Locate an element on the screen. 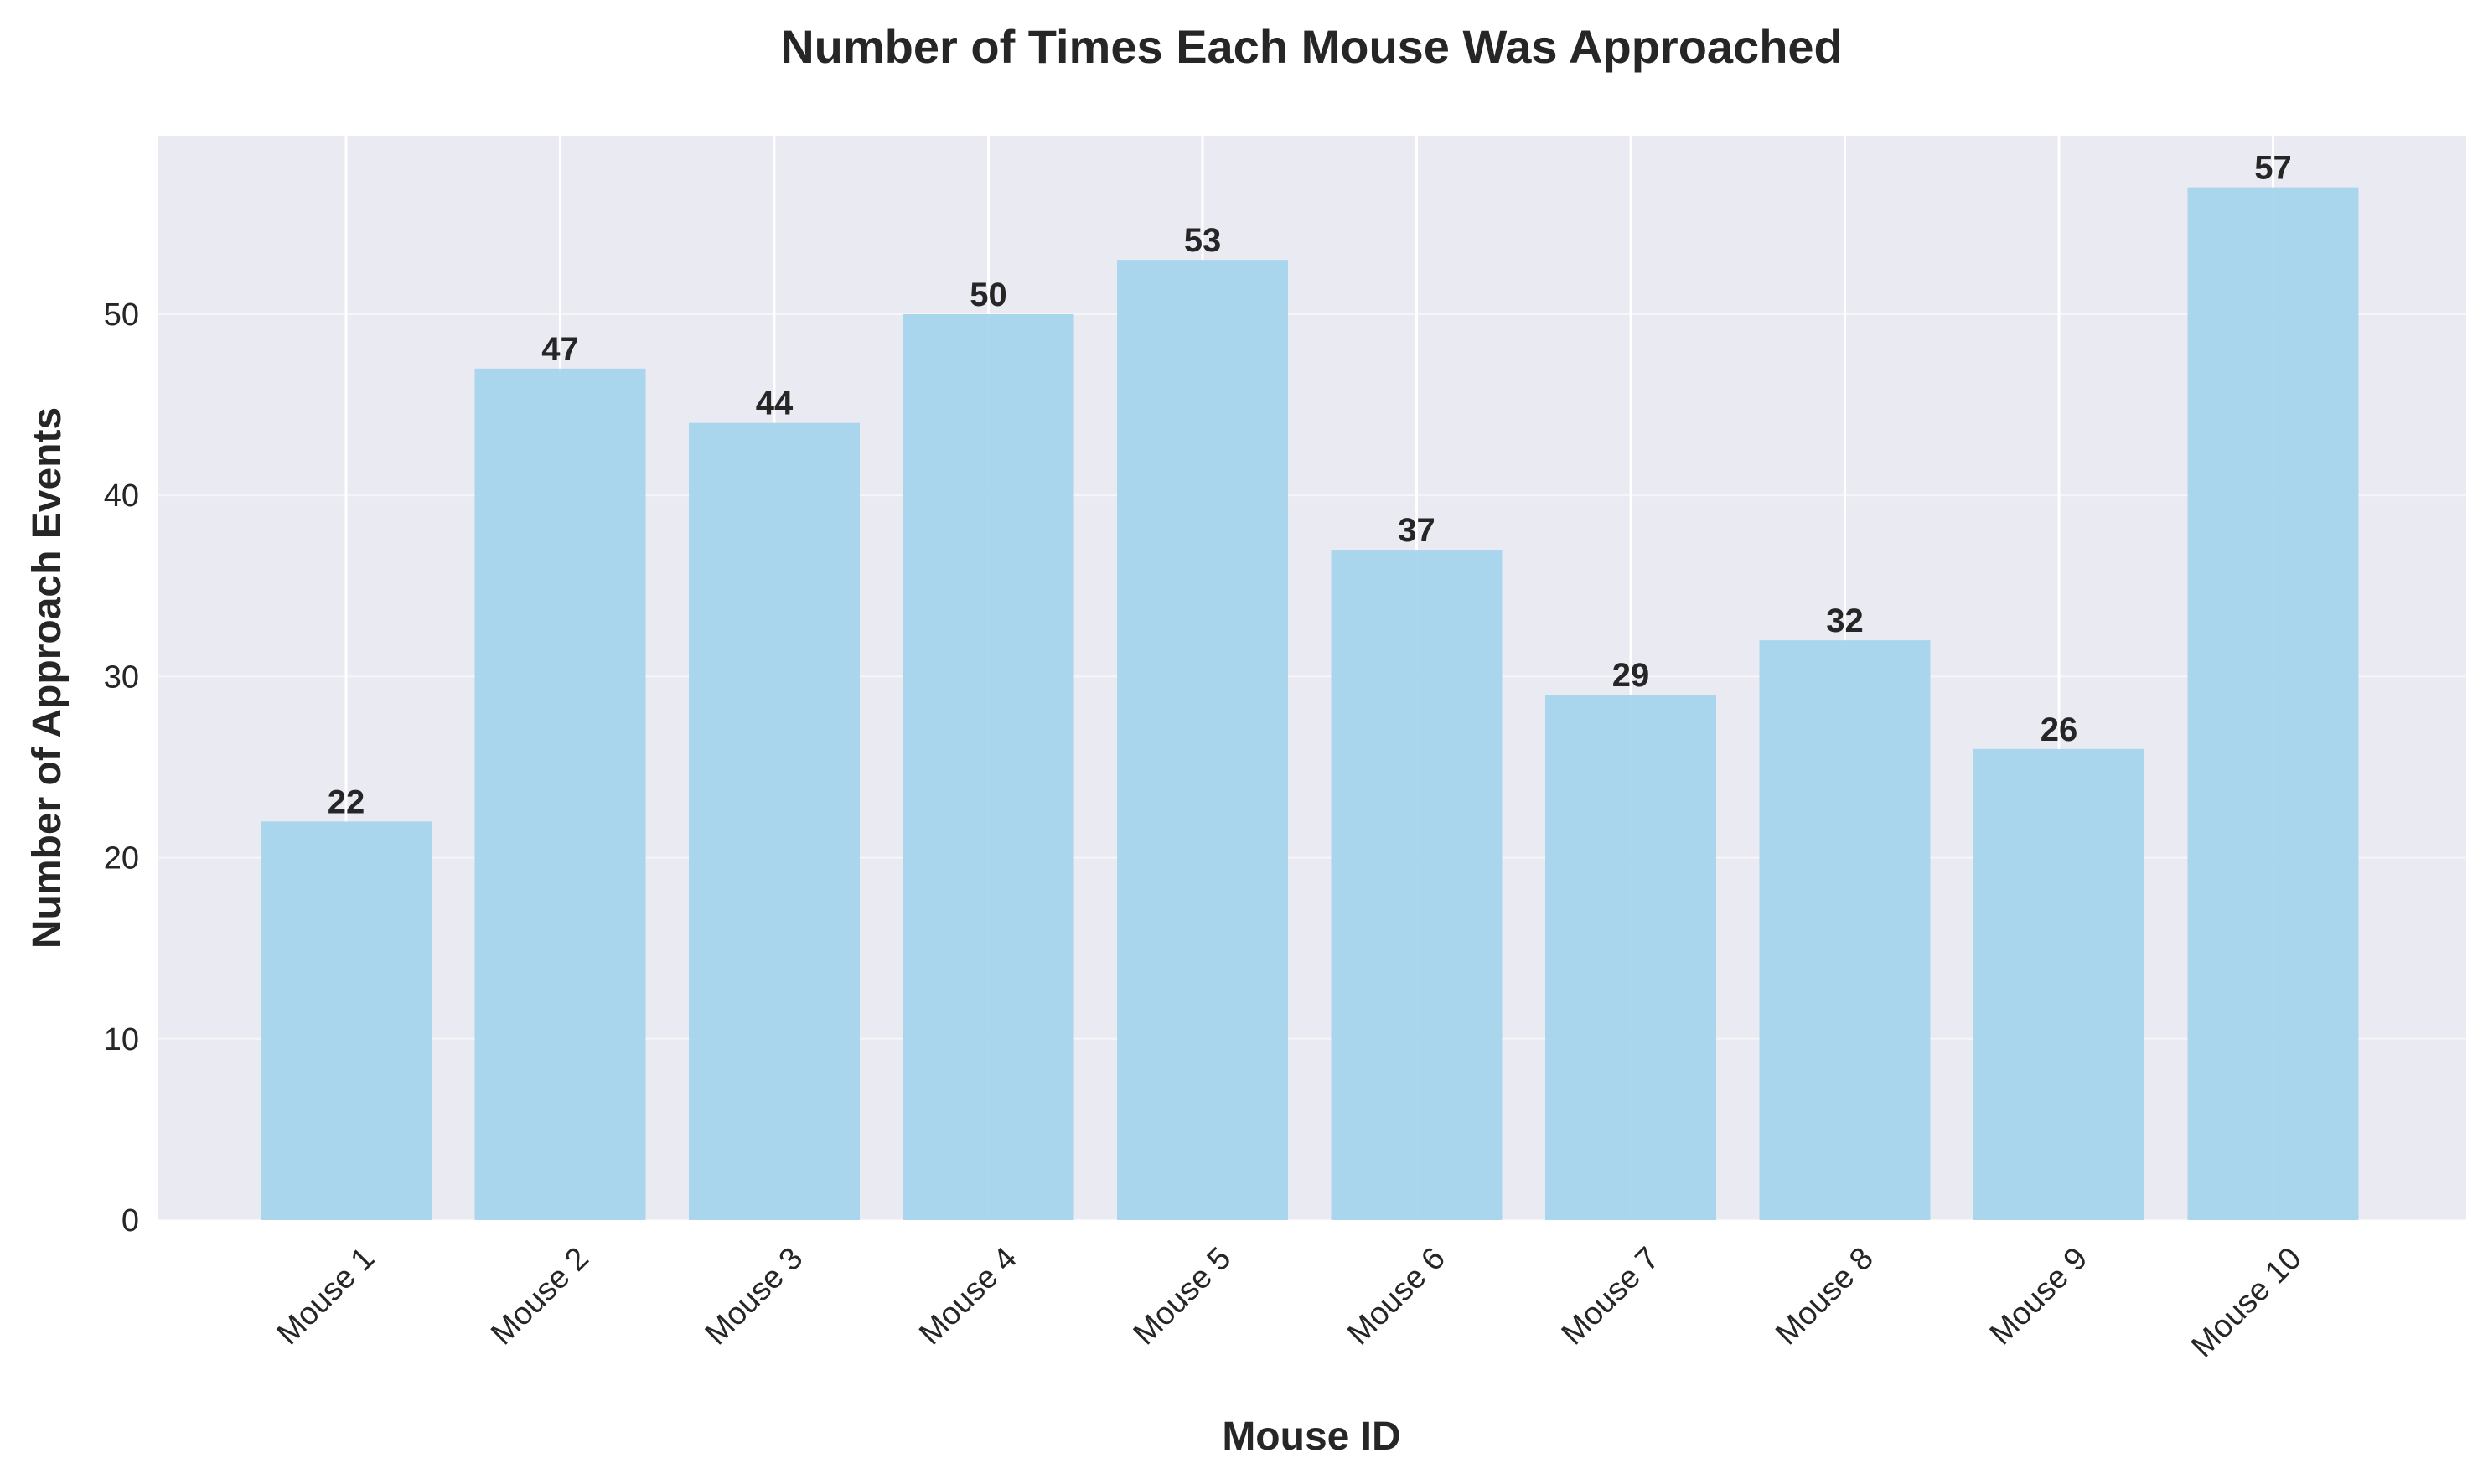 This screenshot has width=2488, height=1484. y-tick-label: 0 is located at coordinates (130, 1220).